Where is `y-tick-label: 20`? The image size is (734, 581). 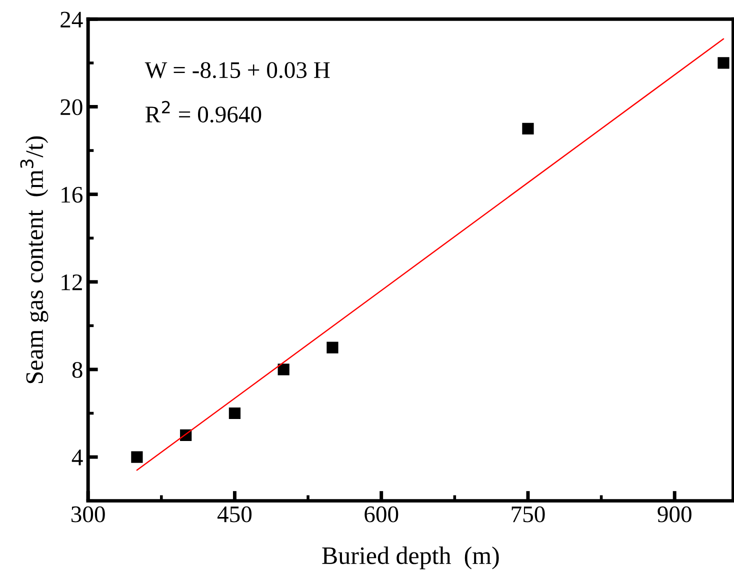
y-tick-label: 20 is located at coordinates (71, 107).